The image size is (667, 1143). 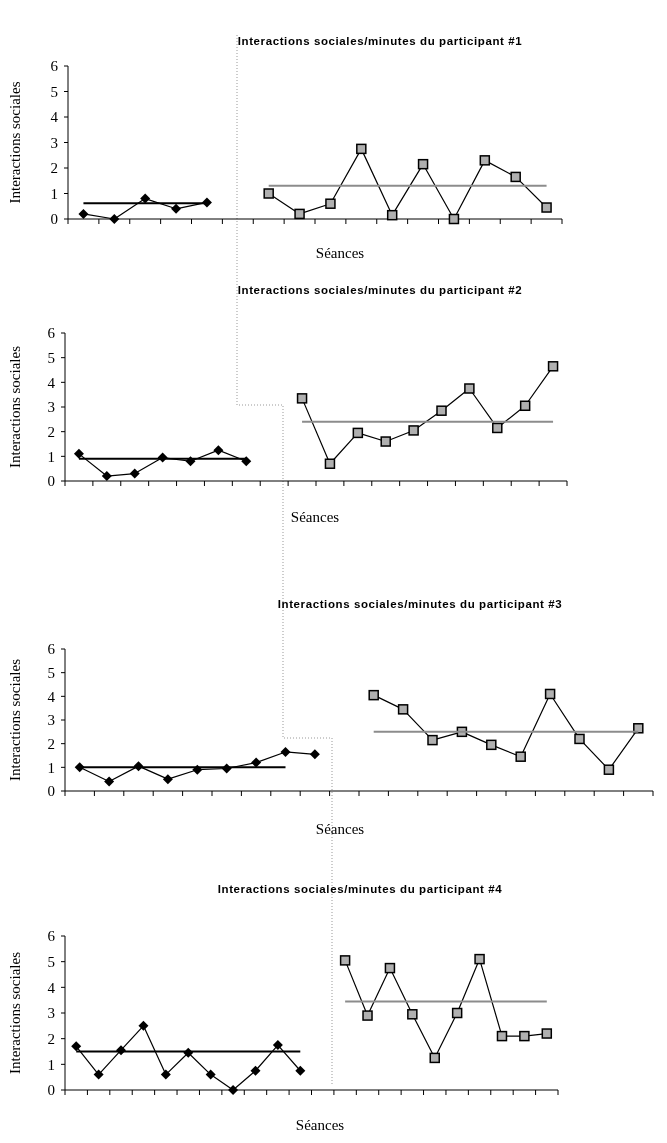 What do you see at coordinates (420, 604) in the screenshot?
I see `chart-title: Interactions sociales/minutes du participant #3` at bounding box center [420, 604].